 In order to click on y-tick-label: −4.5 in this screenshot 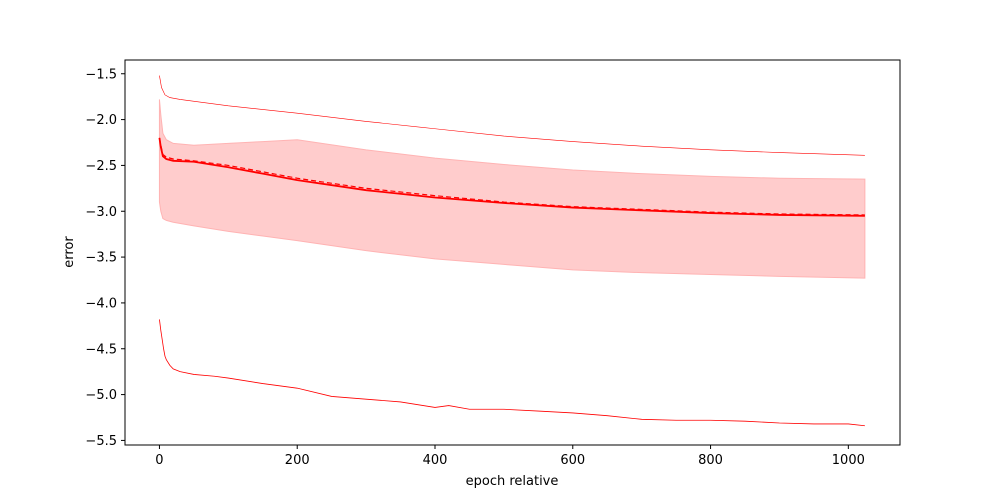, I will do `click(101, 349)`.